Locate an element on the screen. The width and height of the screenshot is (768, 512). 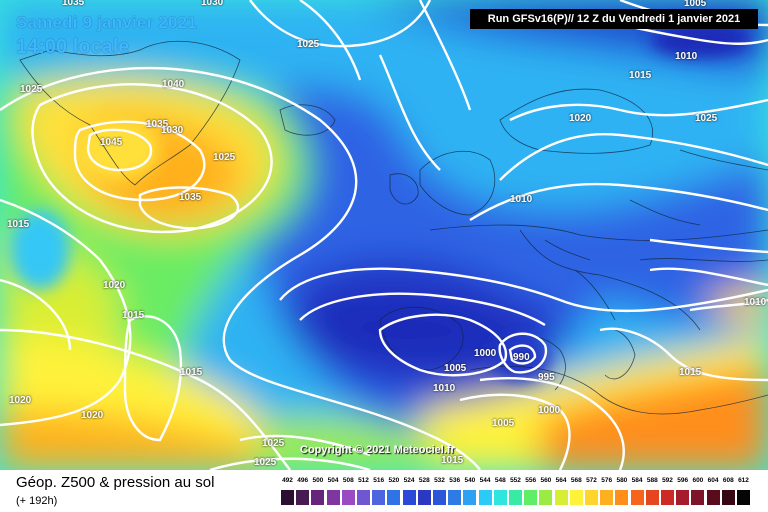
scale-label: 608 is located at coordinates (728, 480).